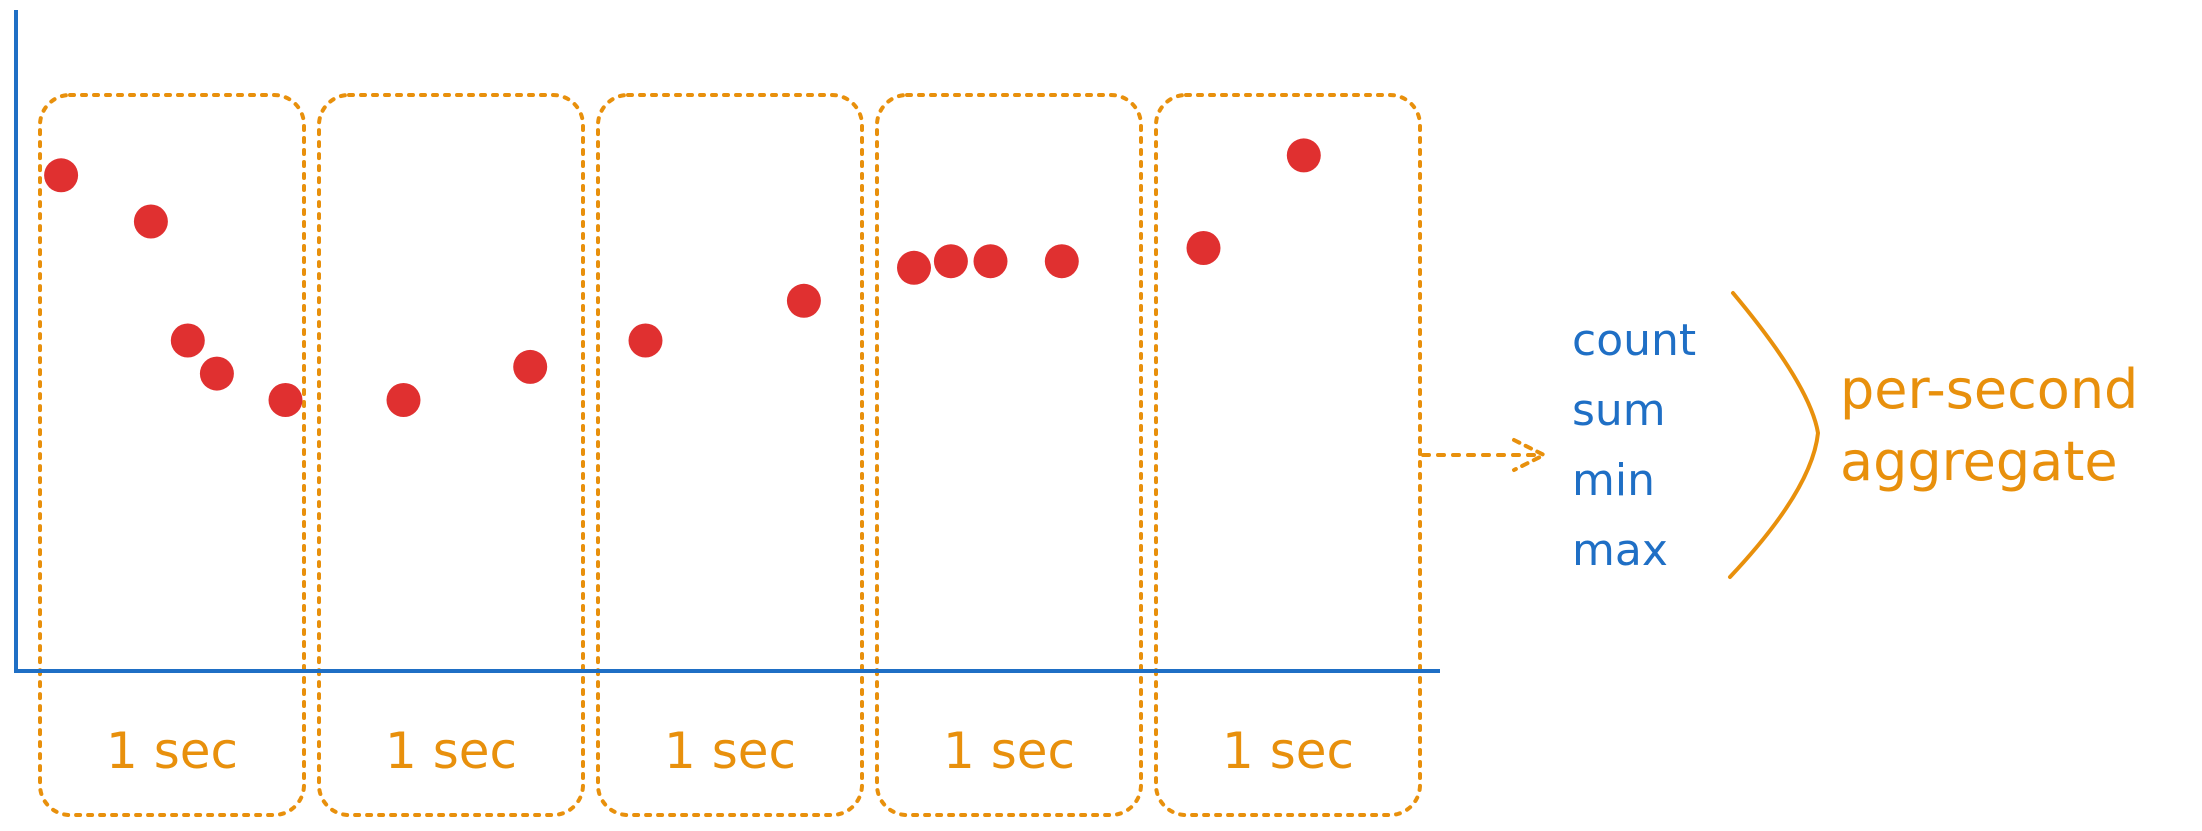  I want to click on window-label-3: 1 sec, so click(730, 751).